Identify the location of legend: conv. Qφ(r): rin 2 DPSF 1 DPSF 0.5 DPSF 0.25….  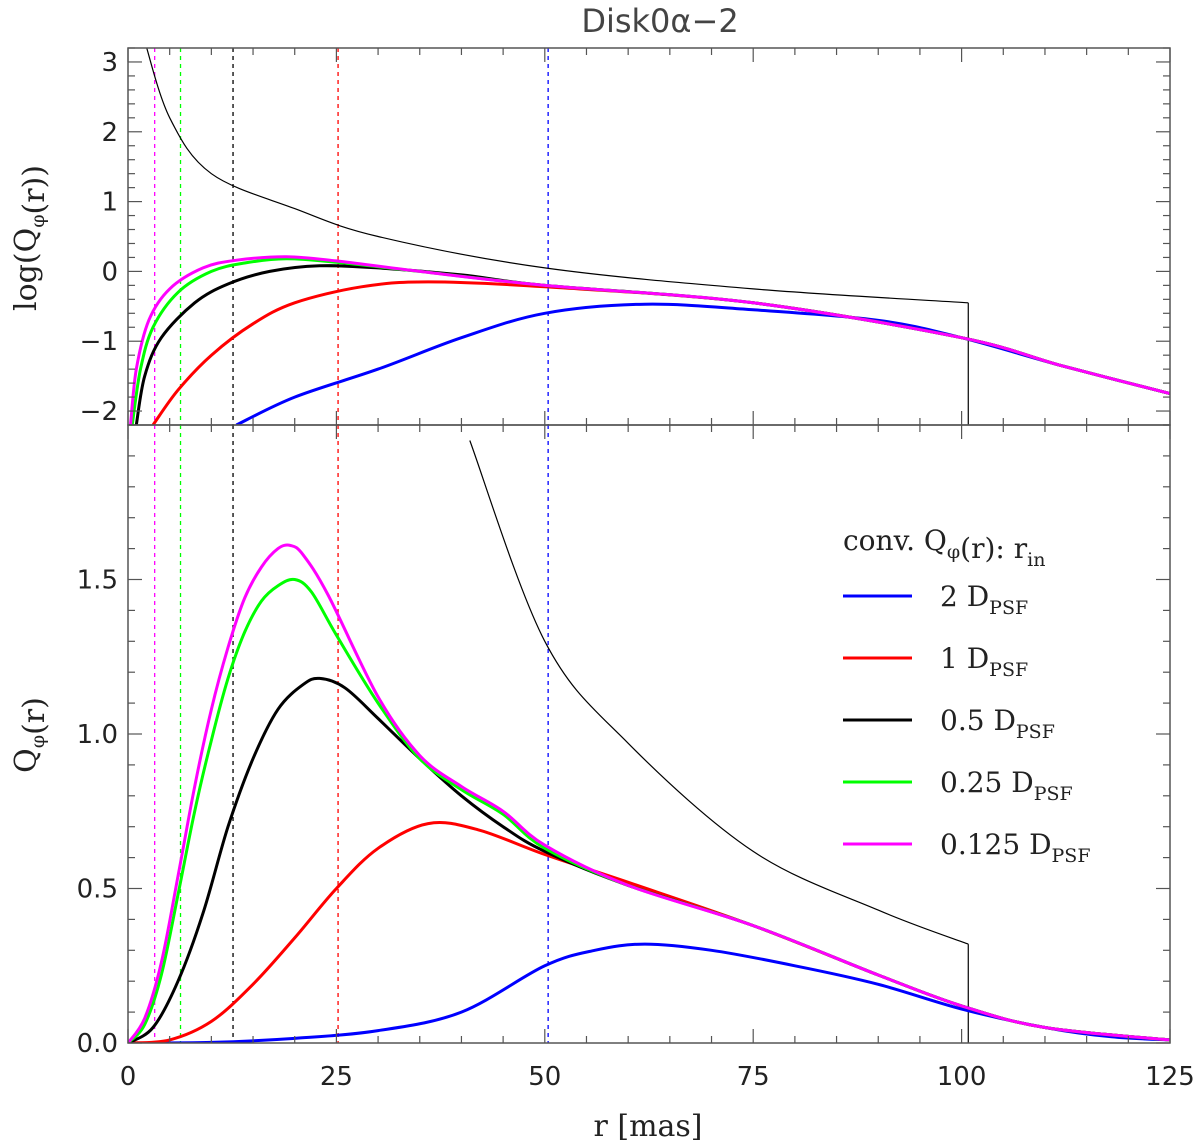
(967, 695).